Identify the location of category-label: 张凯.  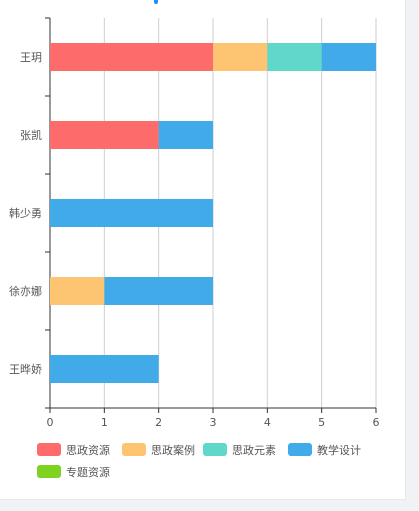
(31, 135).